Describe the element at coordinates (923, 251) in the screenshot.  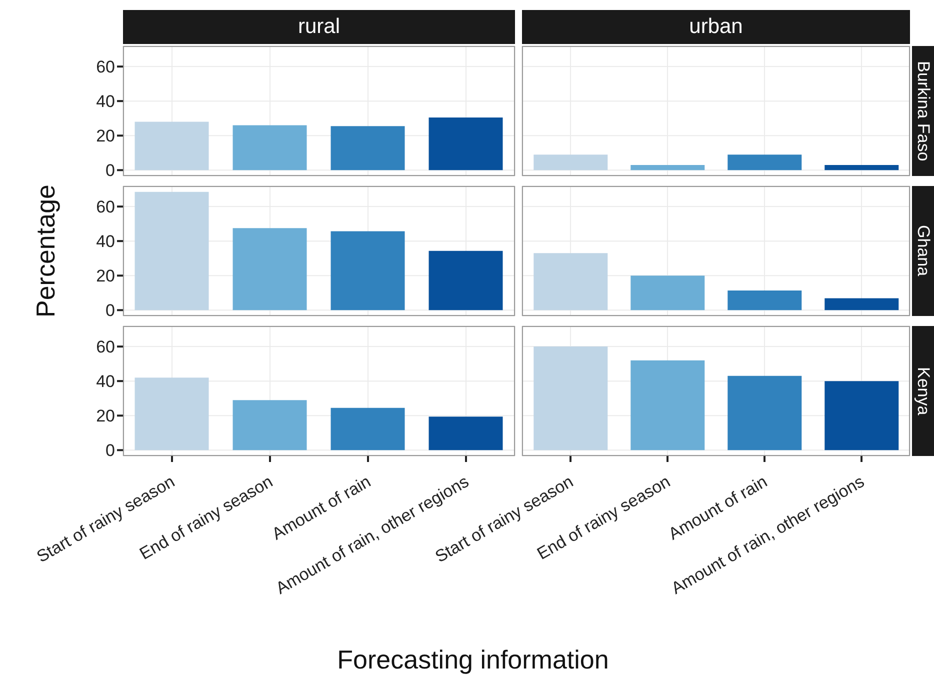
I see `y2-axis-title: Ghana` at that location.